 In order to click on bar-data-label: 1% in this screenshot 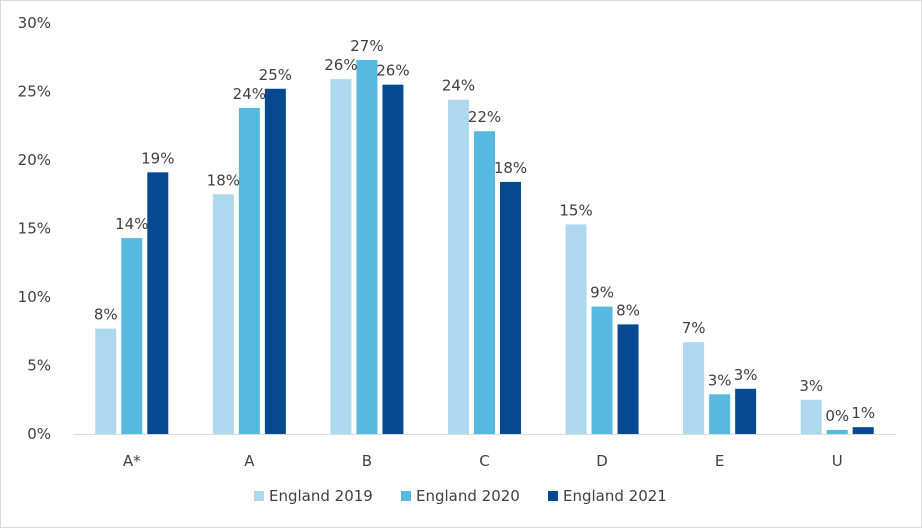, I will do `click(863, 413)`.